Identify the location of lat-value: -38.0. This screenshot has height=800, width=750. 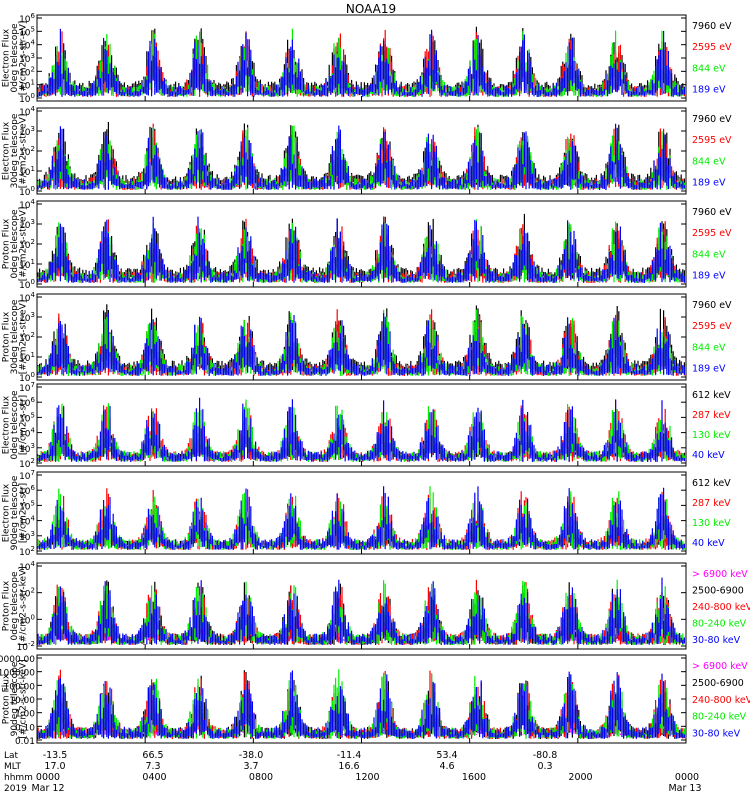
(251, 755).